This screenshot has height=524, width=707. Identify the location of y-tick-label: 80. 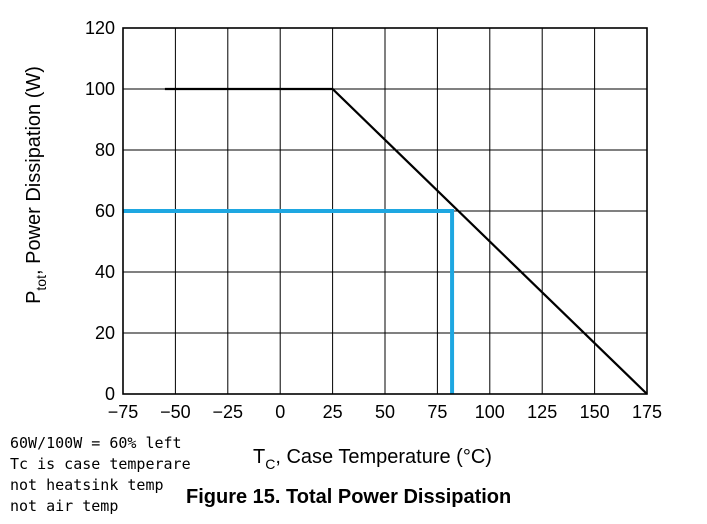
(105, 150).